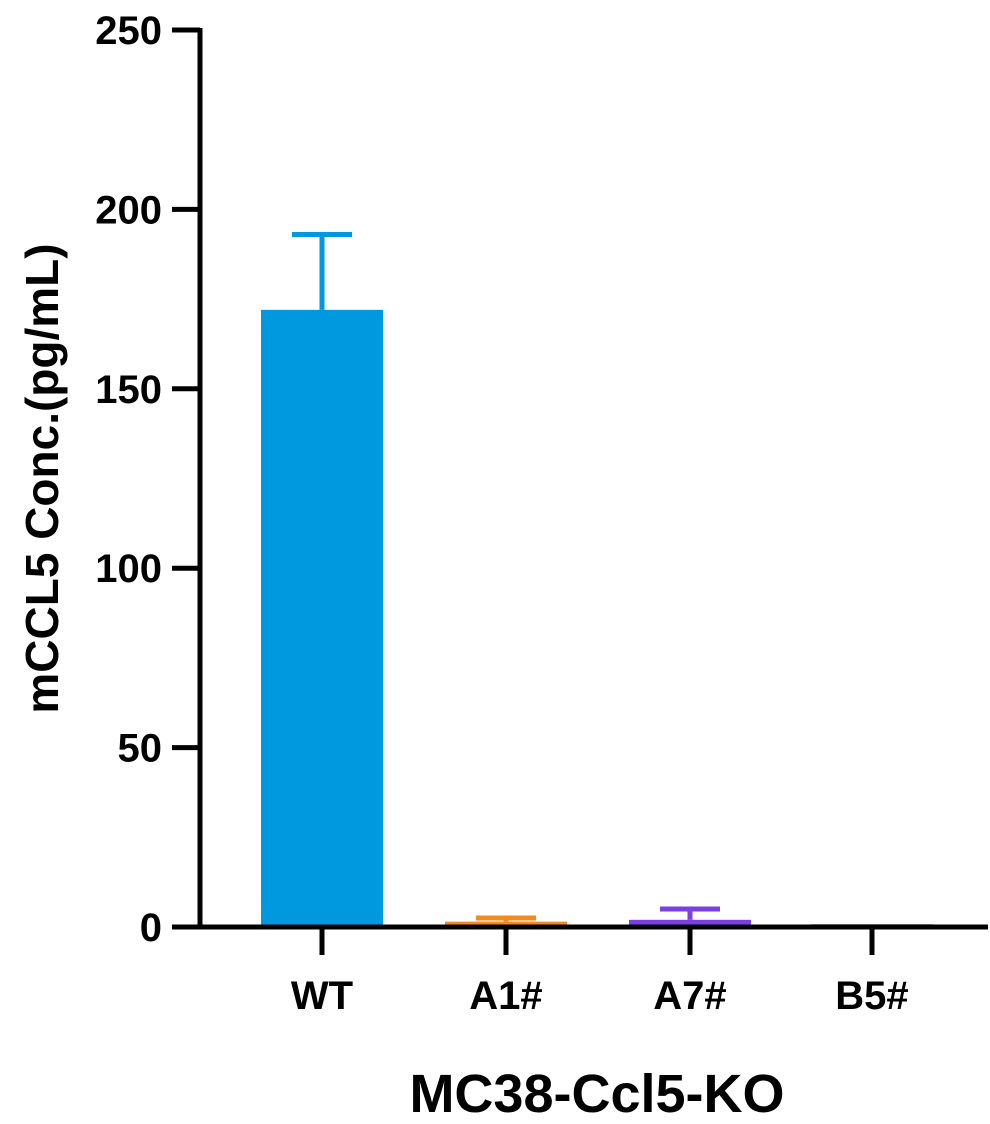 This screenshot has height=1124, width=990. What do you see at coordinates (128, 390) in the screenshot?
I see `y-tick-label: 150` at bounding box center [128, 390].